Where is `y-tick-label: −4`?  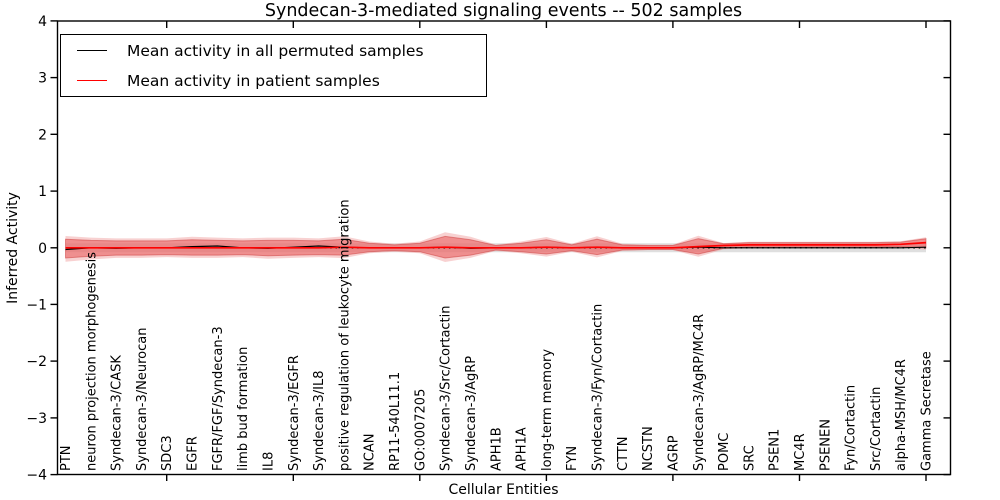 y-tick-label: −4 is located at coordinates (36, 476).